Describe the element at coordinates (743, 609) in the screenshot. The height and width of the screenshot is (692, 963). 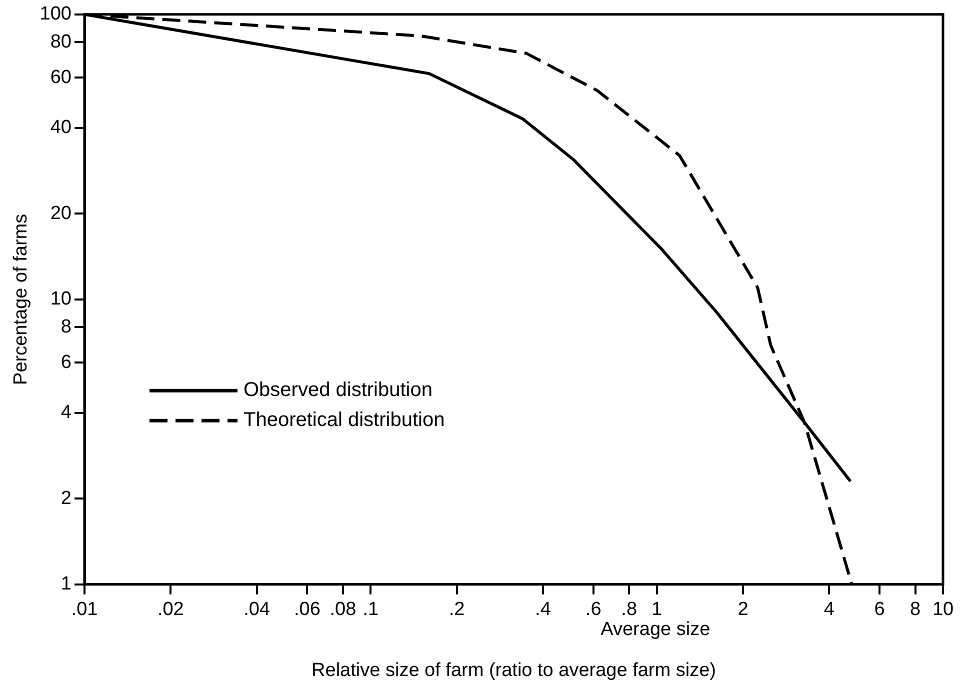
I see `x-tick-label: 2` at that location.